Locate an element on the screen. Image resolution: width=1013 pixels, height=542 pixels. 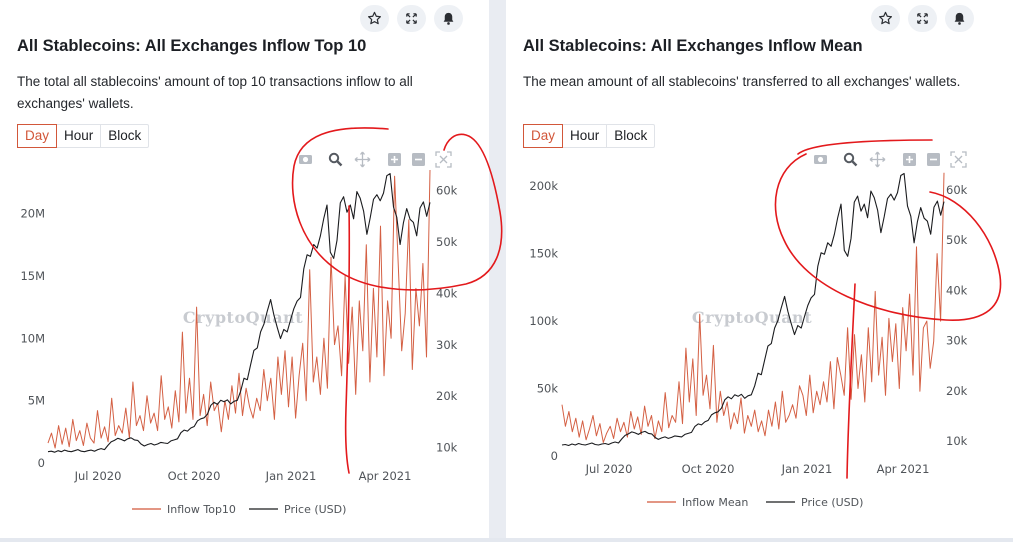
y-left-tick-label: 20M is located at coordinates (32, 214).